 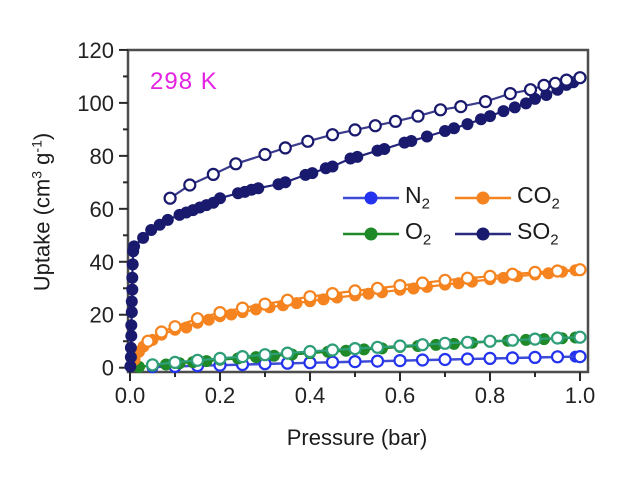 I want to click on svg-text: 1.0, so click(x=580, y=395).